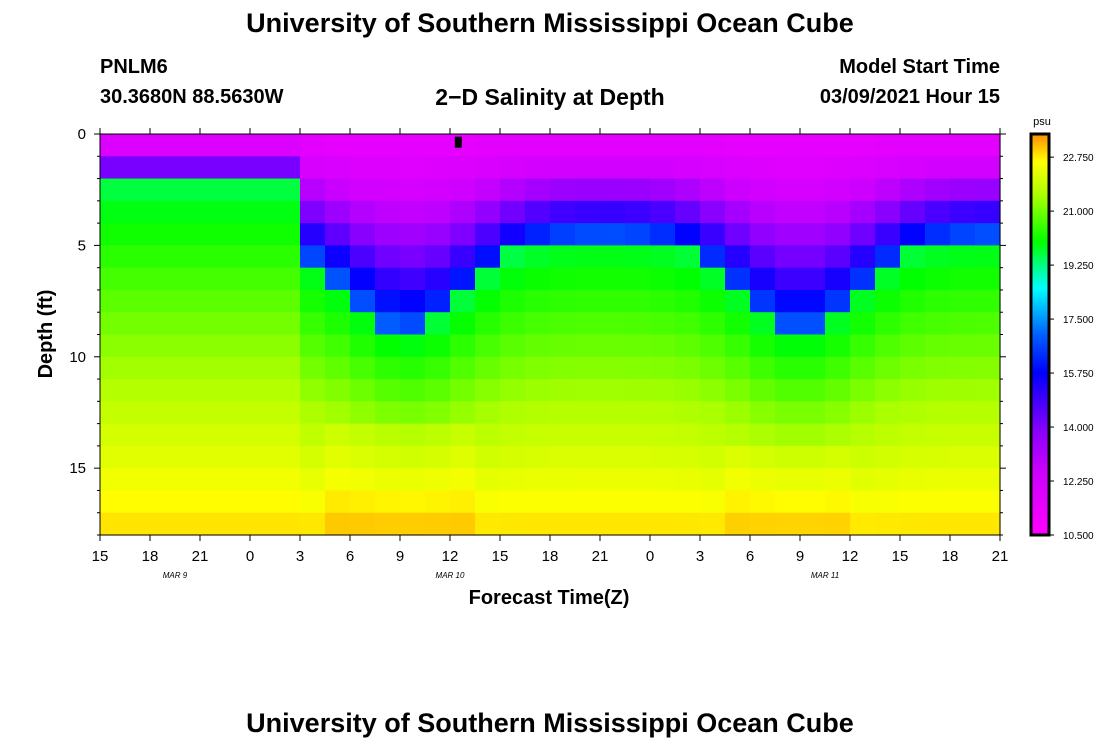  What do you see at coordinates (825, 575) in the screenshot?
I see `date-label: MAR 11` at bounding box center [825, 575].